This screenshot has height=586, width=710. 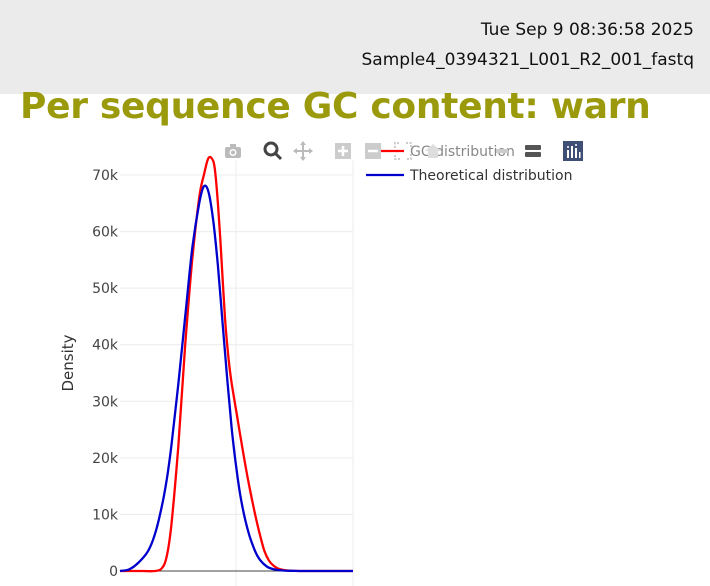 I want to click on zoom-in-icon, so click(x=343, y=151).